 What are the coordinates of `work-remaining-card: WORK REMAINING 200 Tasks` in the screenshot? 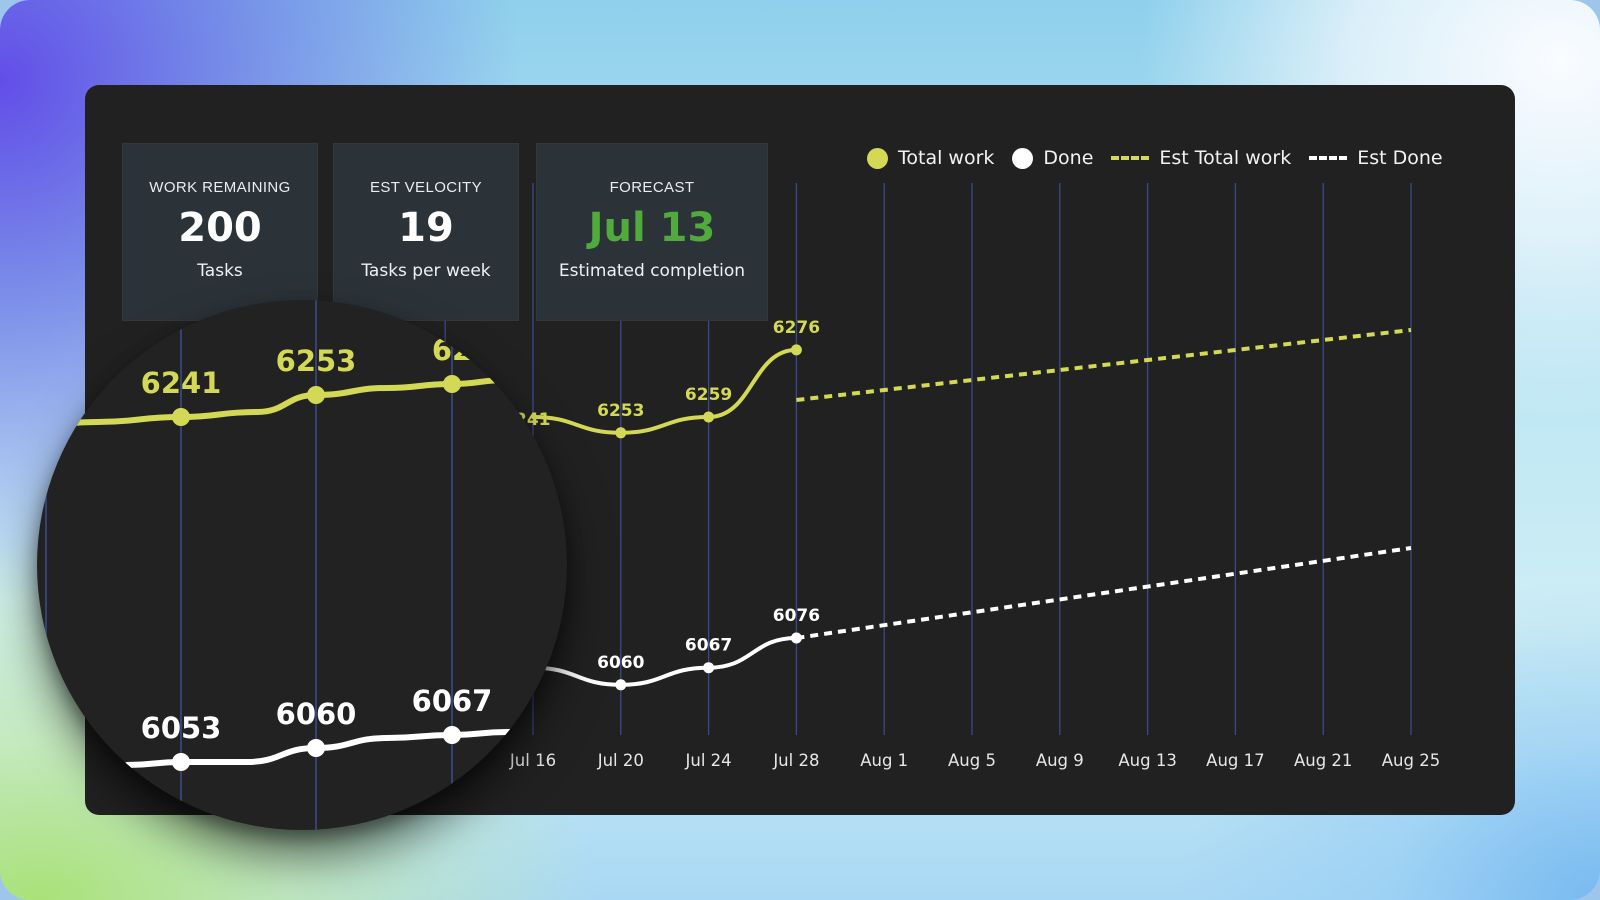 It's located at (220, 232).